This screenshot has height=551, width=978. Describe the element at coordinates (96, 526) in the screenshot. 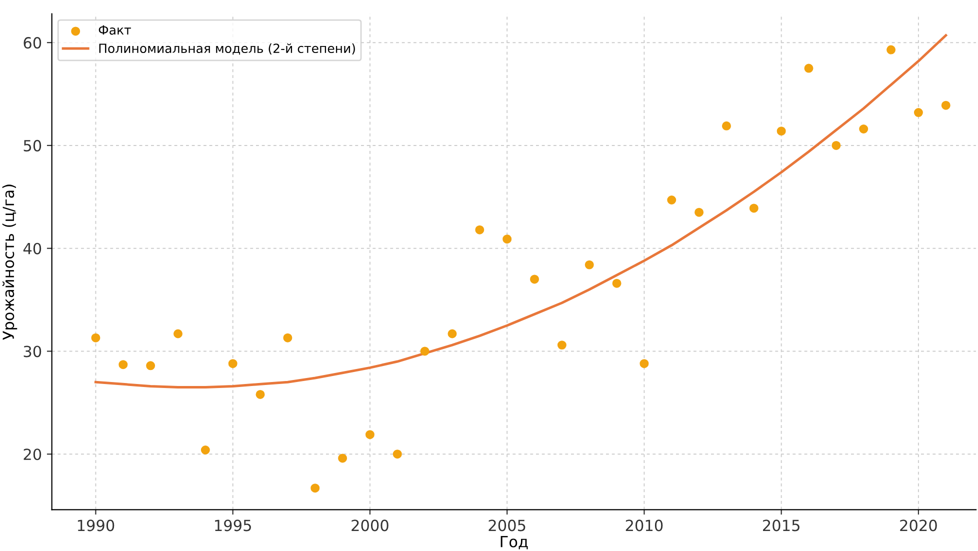

I see `x-tick-label: 1990` at that location.